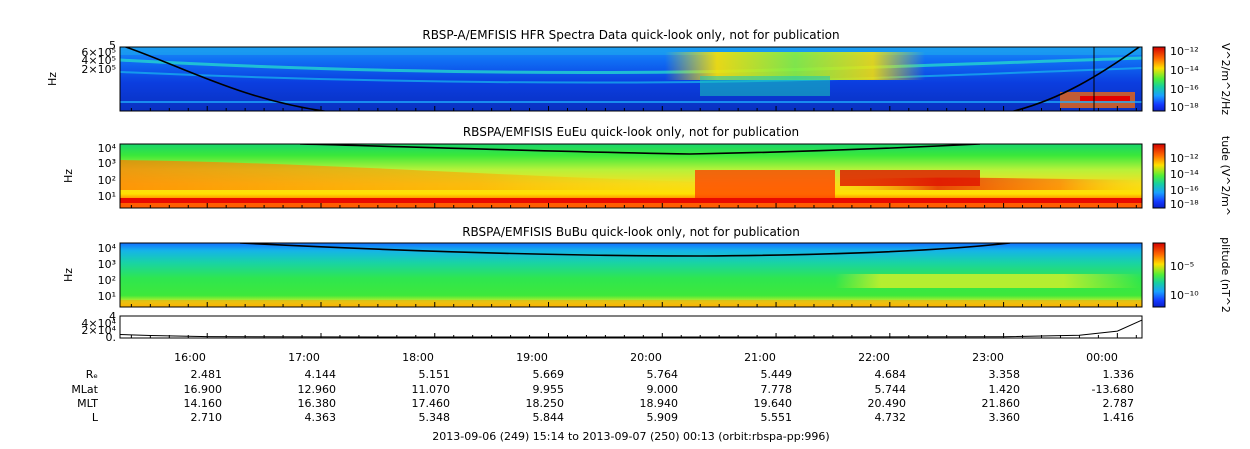 Image resolution: width=1250 pixels, height=449 pixels. What do you see at coordinates (98, 52) in the screenshot?
I see `hfr-ytick: 6×10⁵` at bounding box center [98, 52].